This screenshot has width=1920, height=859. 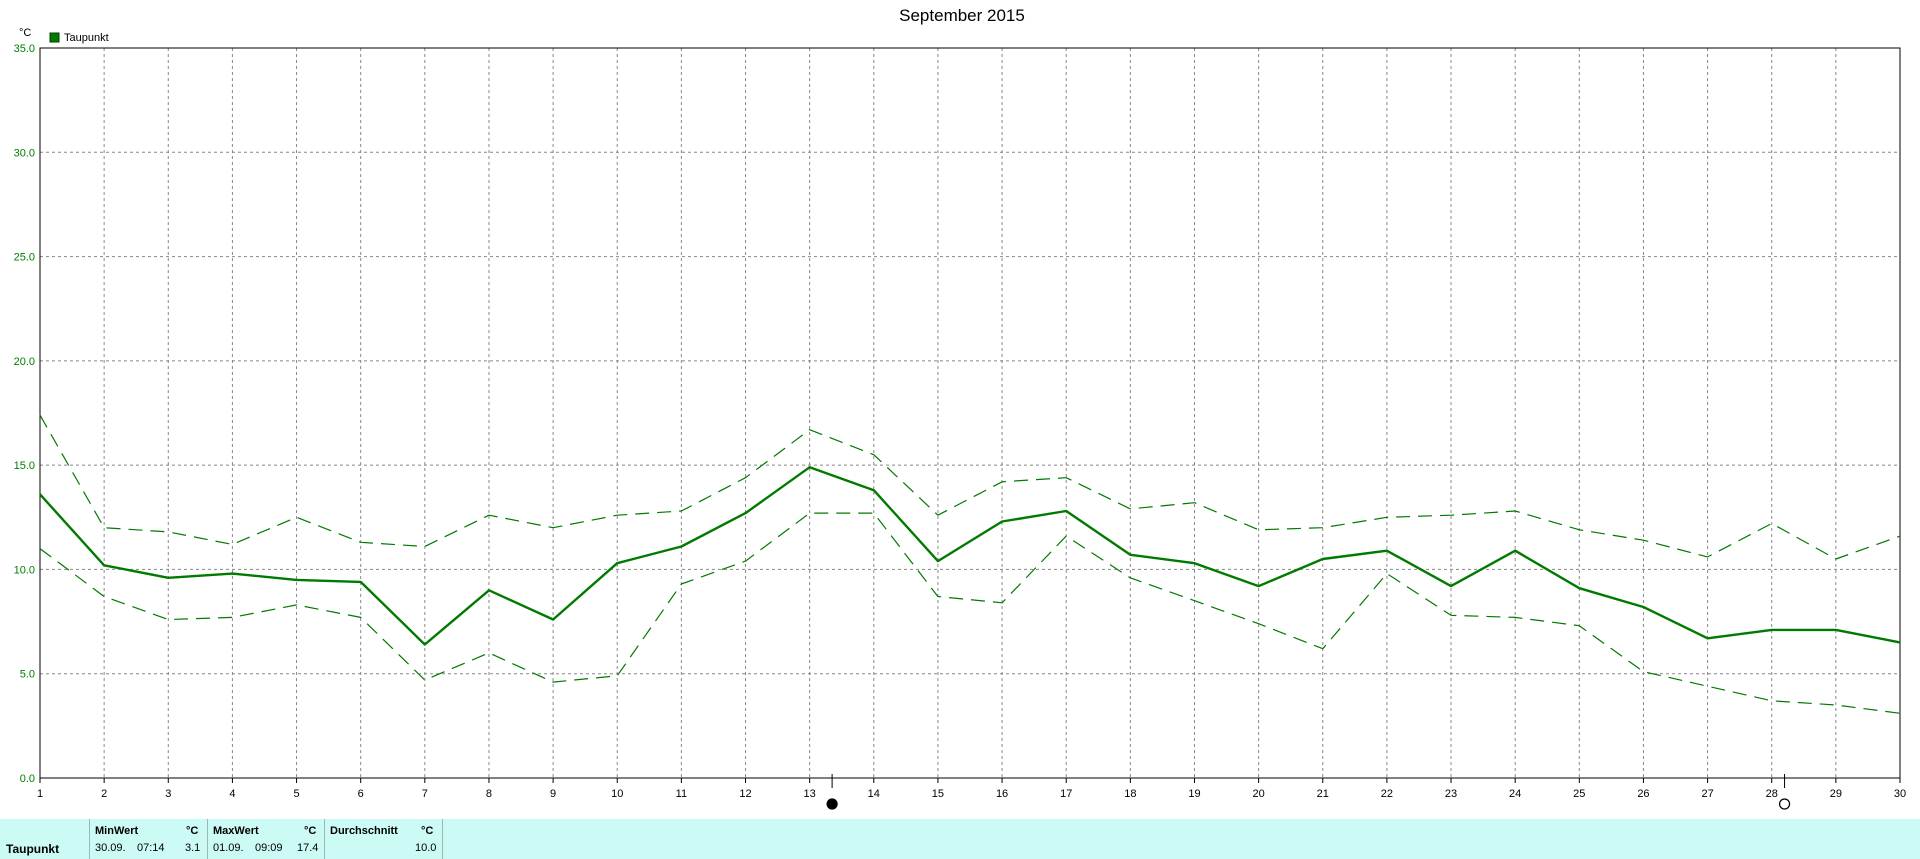 I want to click on x-tick-label: 20, so click(x=1258, y=794).